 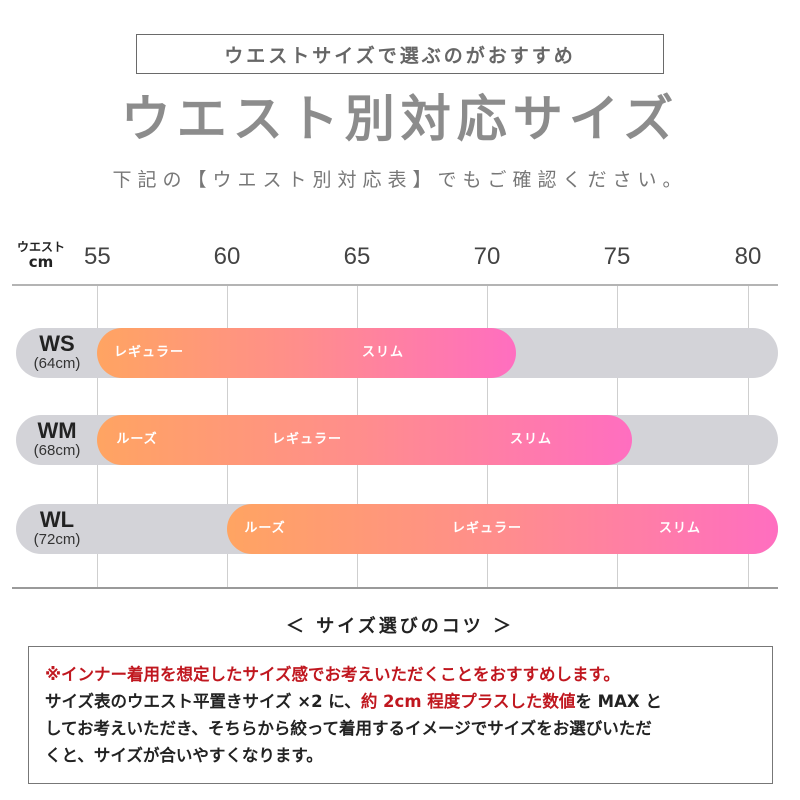 I want to click on fit-bar-ws: レギュラー スリム, so click(x=306, y=353).